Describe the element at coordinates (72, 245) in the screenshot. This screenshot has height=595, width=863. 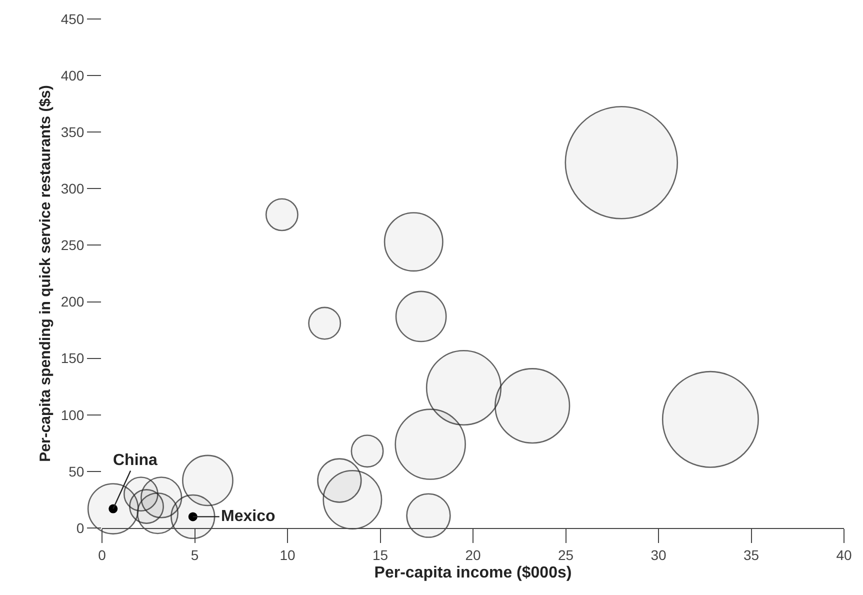
I see `y-tick-label: 250` at that location.